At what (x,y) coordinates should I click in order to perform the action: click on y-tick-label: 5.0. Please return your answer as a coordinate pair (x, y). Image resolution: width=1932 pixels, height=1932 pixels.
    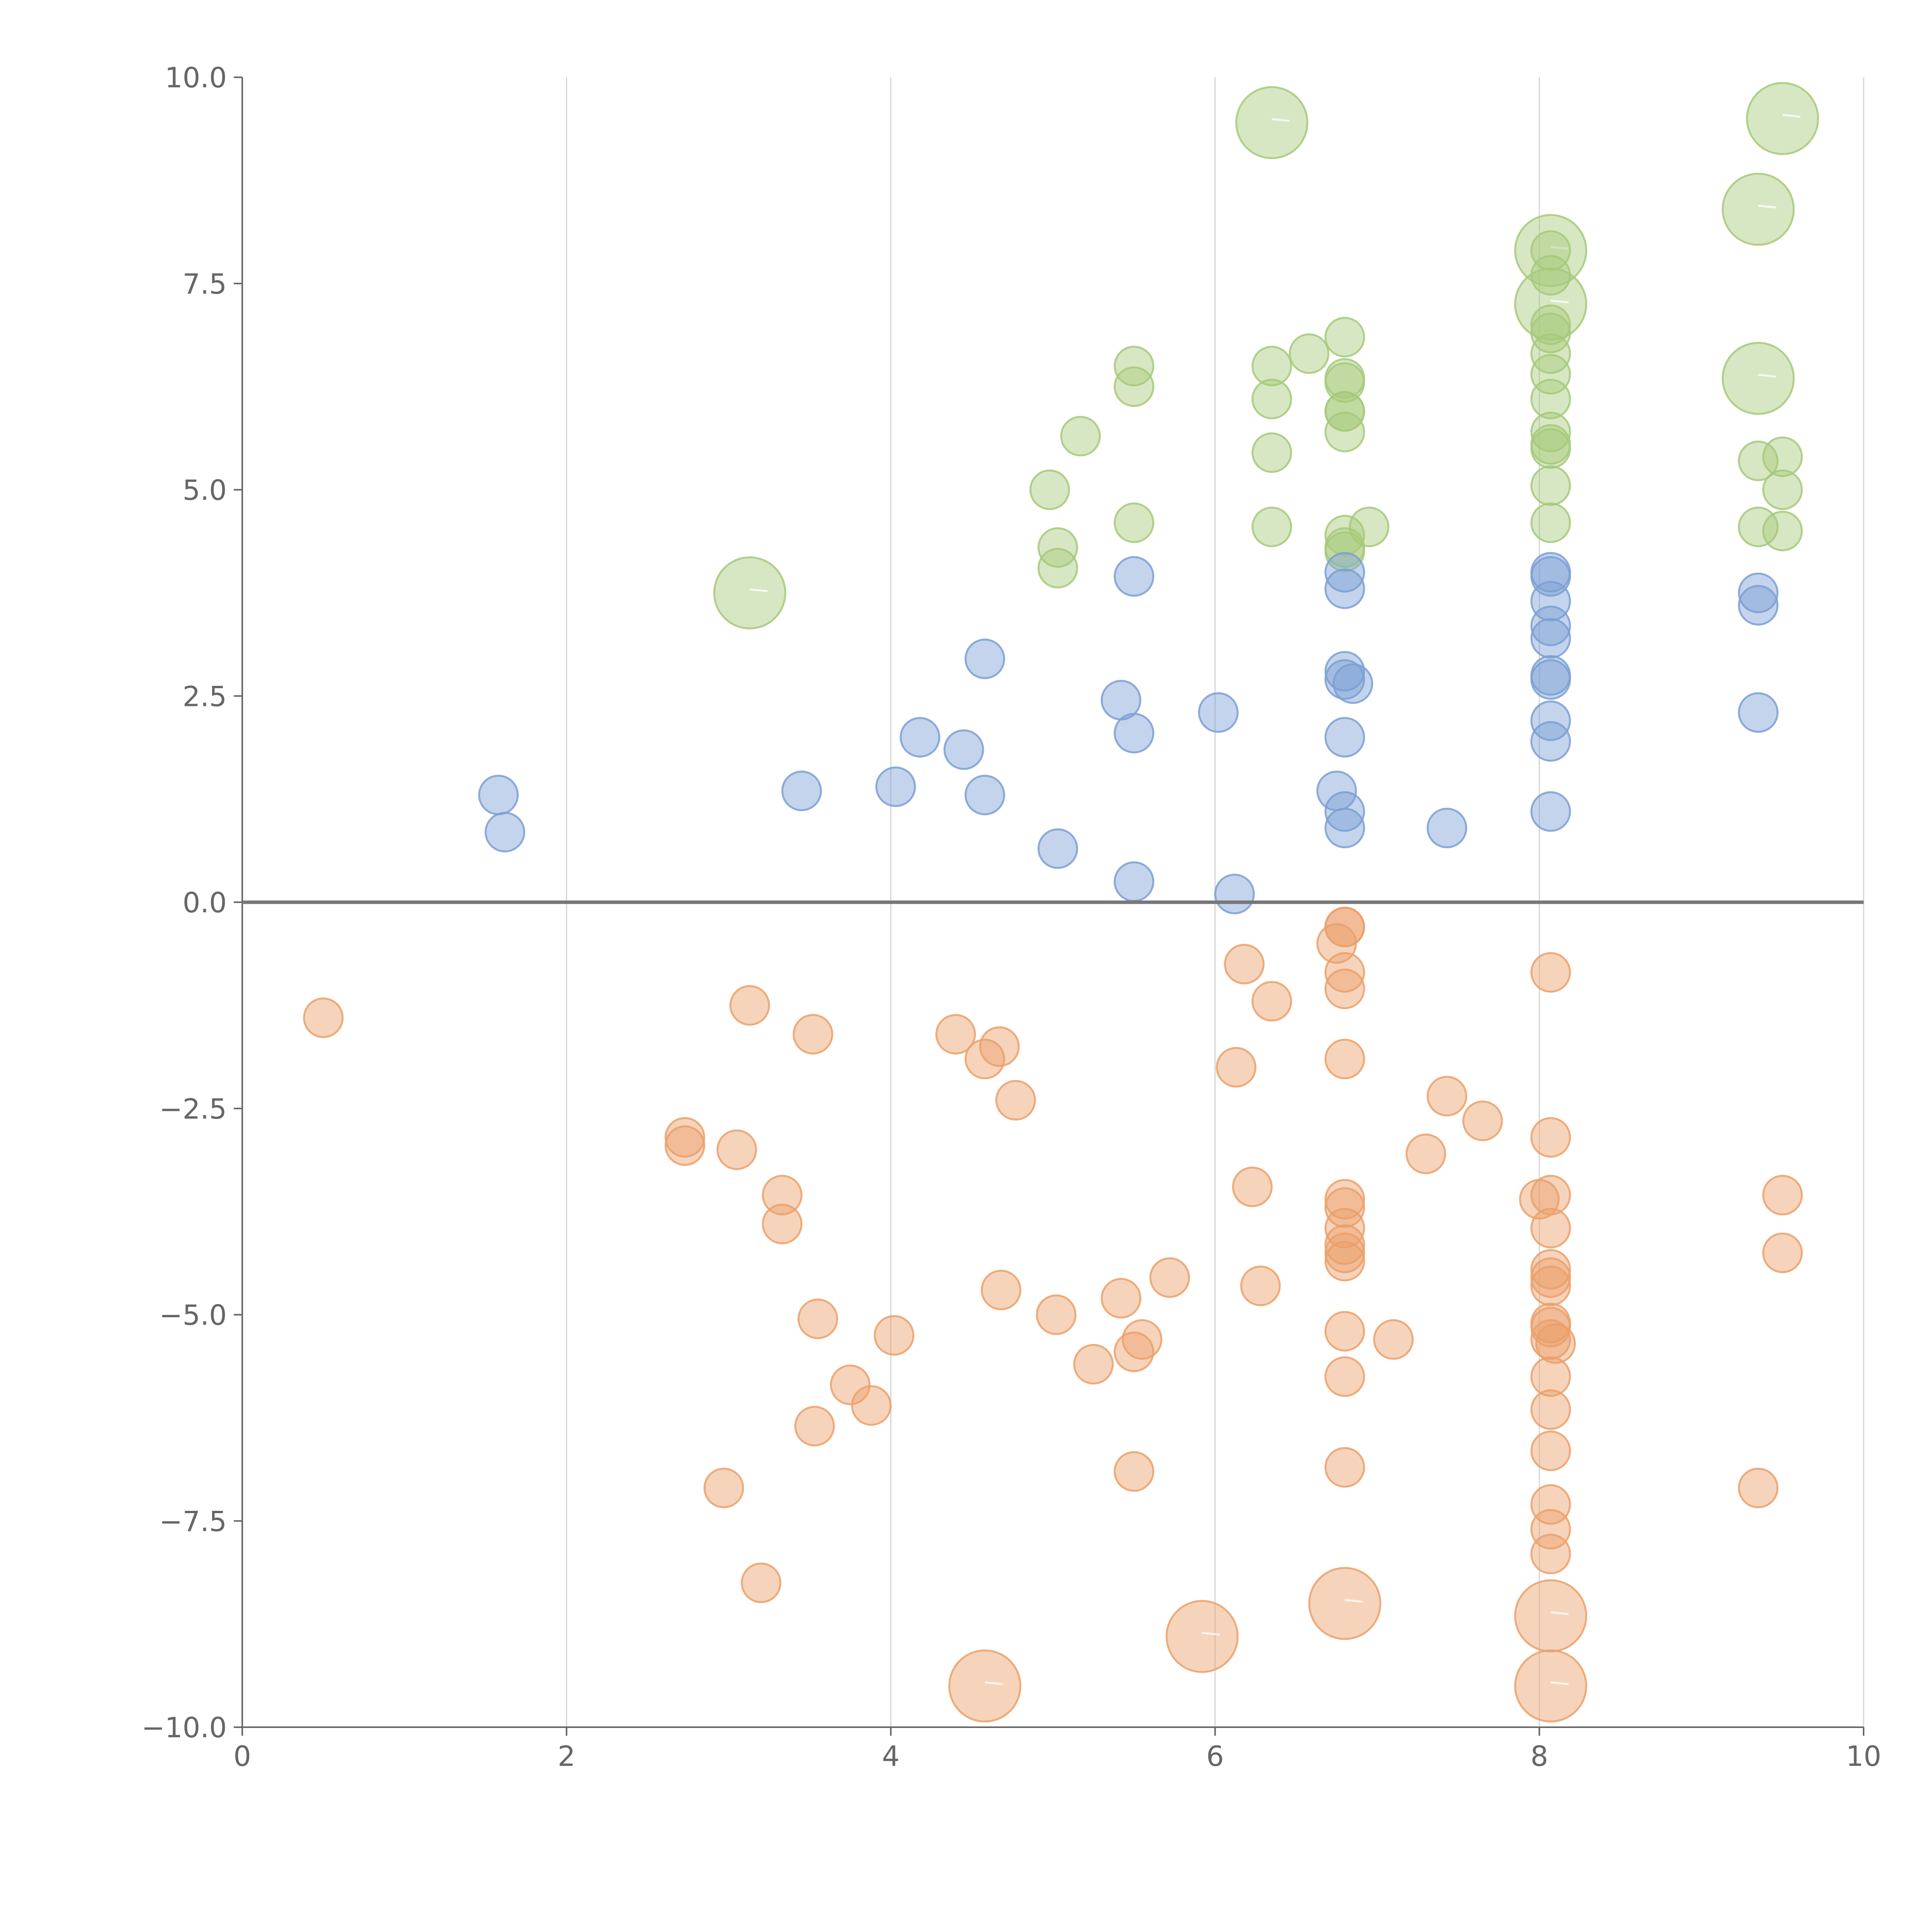
    Looking at the image, I should click on (205, 491).